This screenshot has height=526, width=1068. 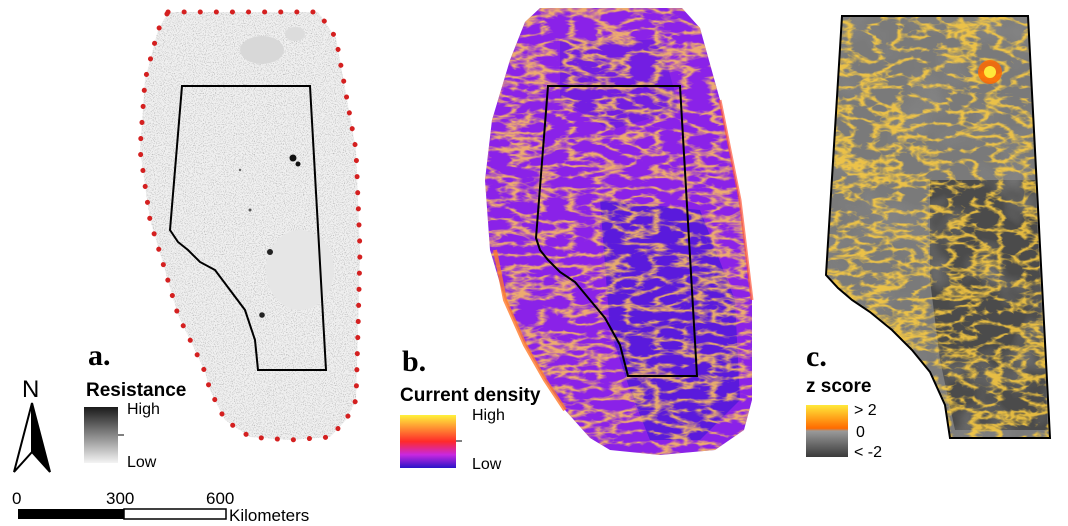 What do you see at coordinates (860, 432) in the screenshot?
I see `z-score-mid-label: 0` at bounding box center [860, 432].